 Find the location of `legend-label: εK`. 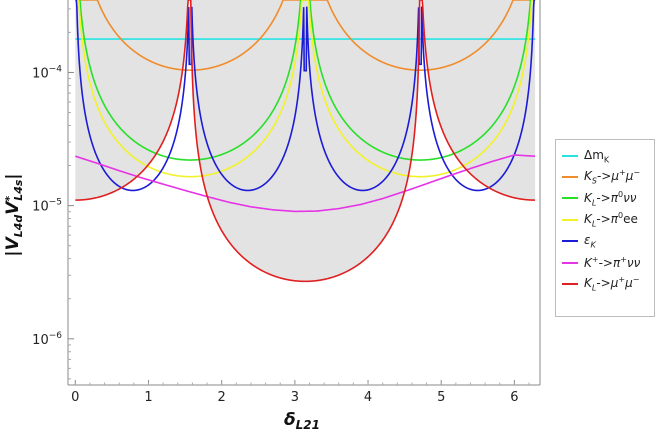

legend-label: εK is located at coordinates (590, 241).